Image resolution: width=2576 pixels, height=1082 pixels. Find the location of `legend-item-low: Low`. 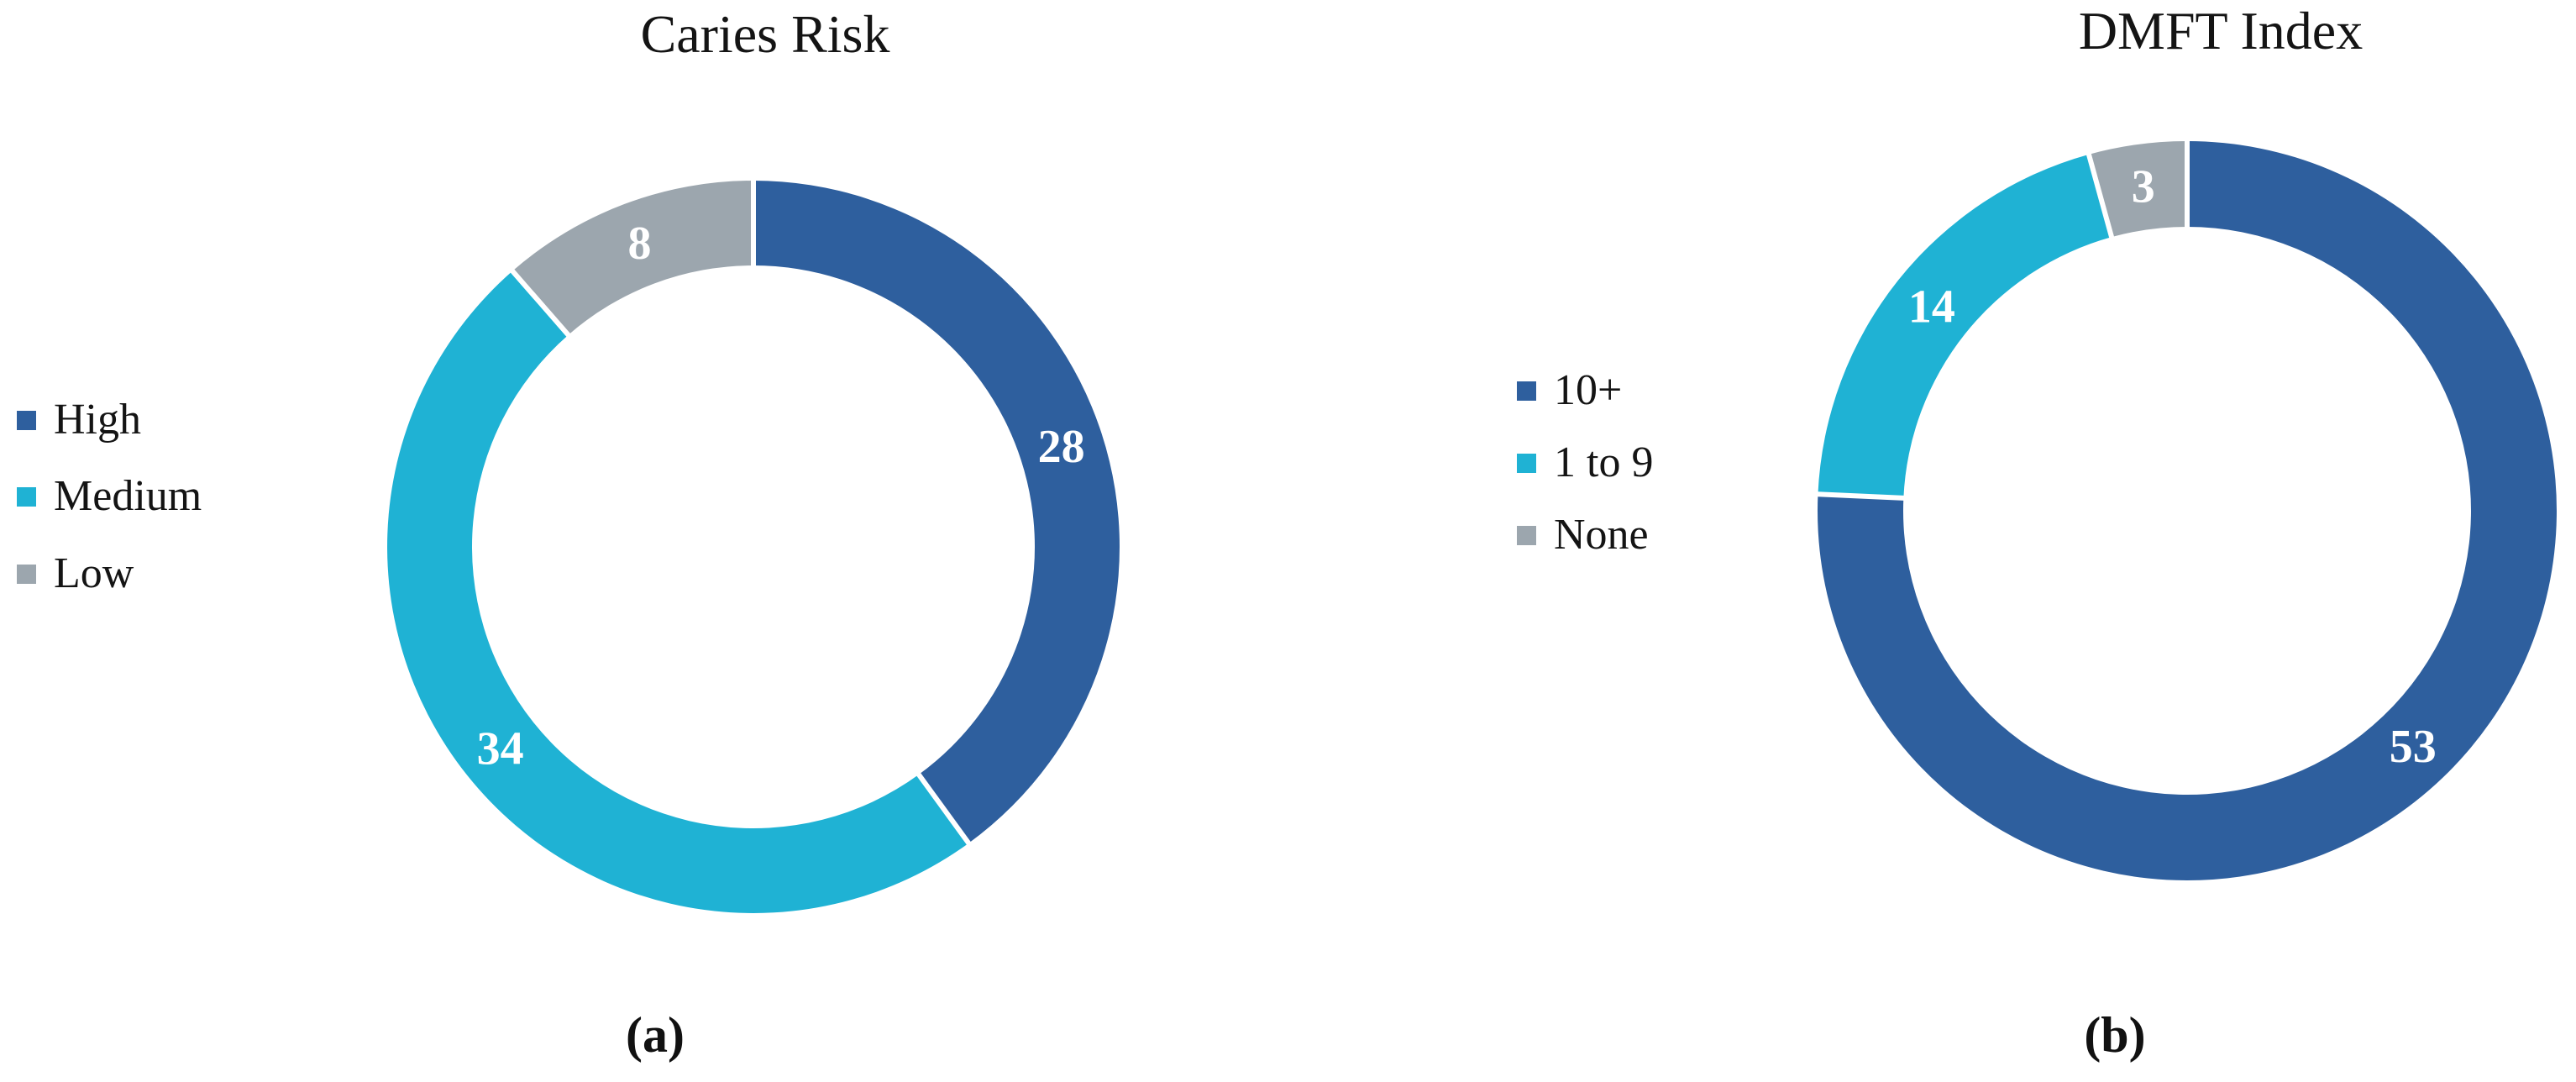

legend-item-low: Low is located at coordinates (75, 574).